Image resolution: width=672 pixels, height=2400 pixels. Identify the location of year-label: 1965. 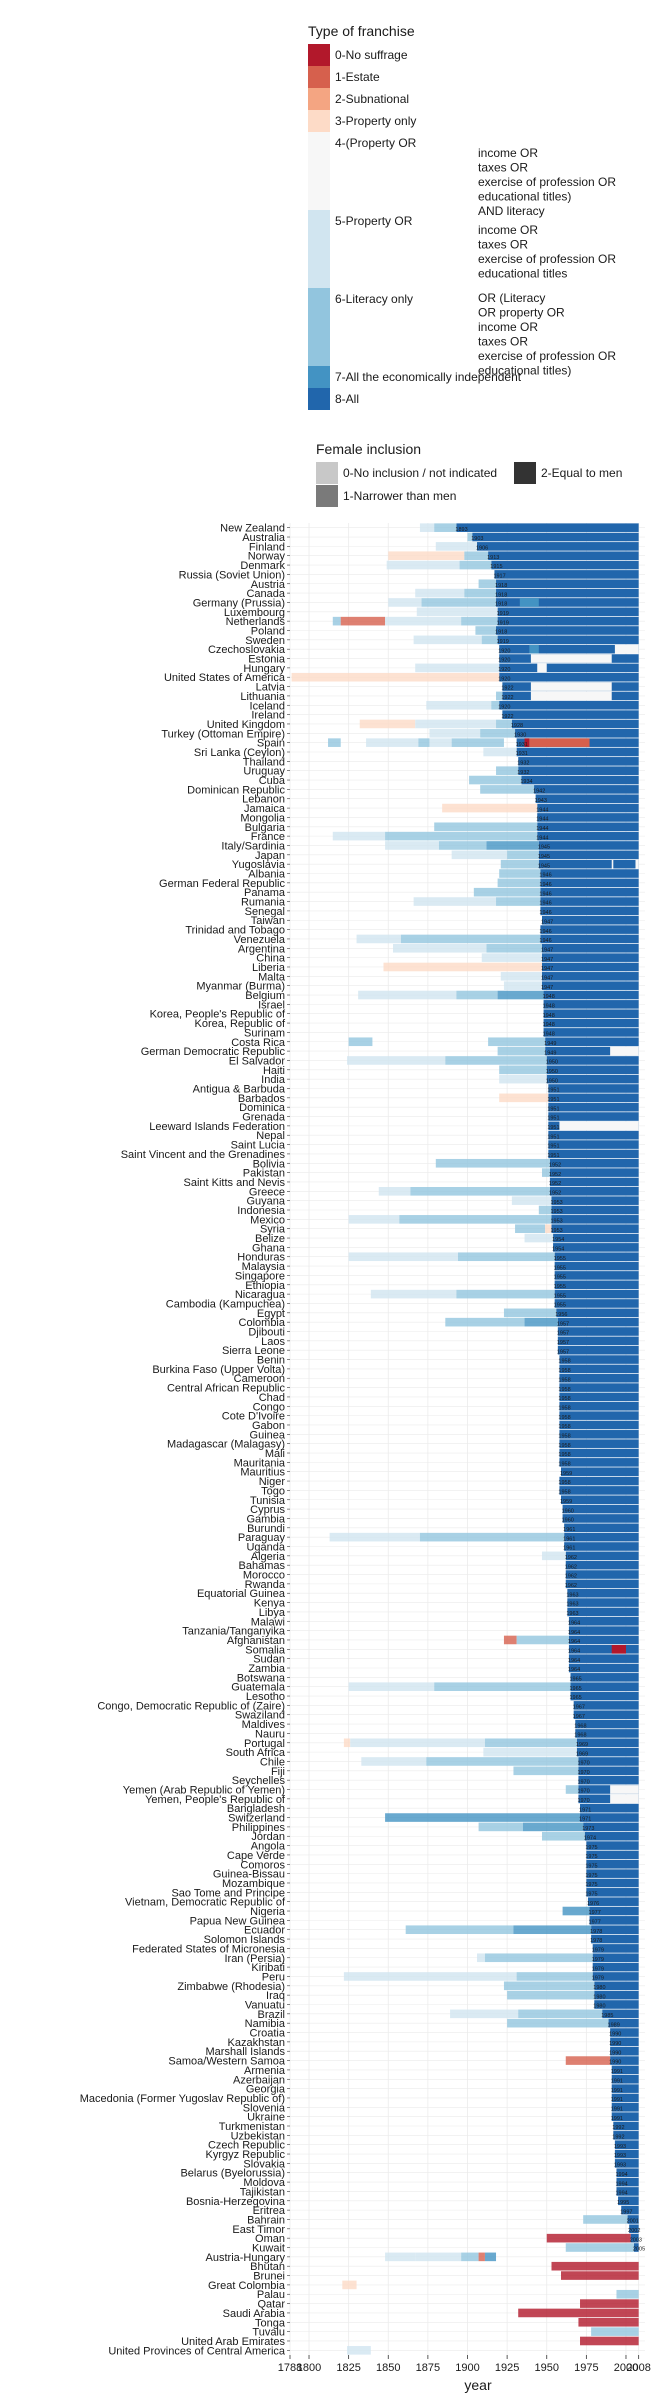
(576, 1689).